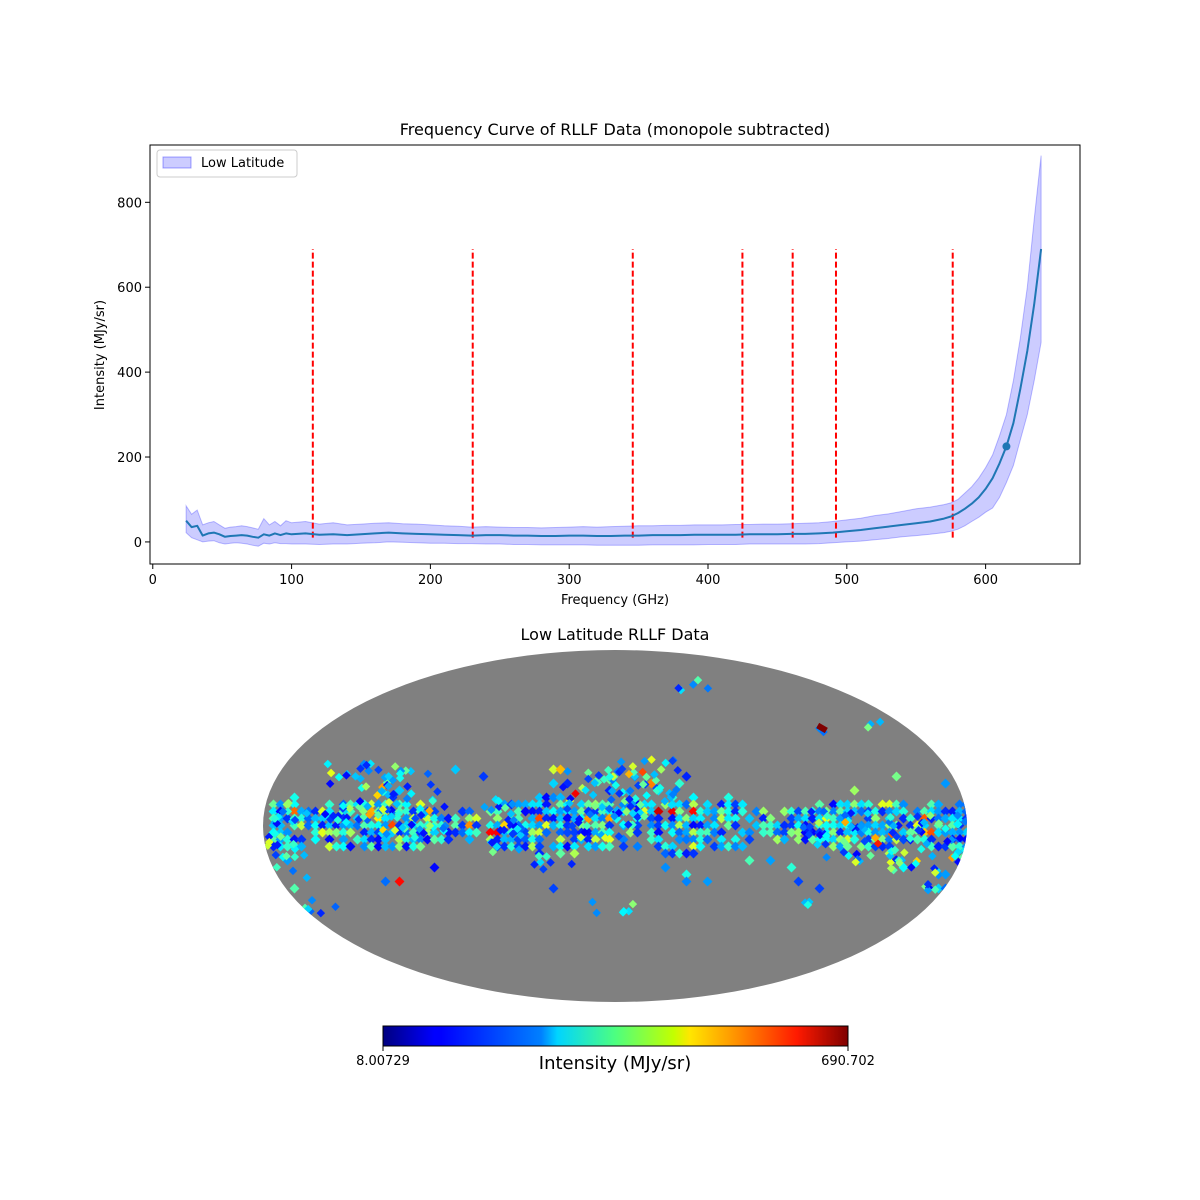 The image size is (1200, 1200). I want to click on legend-swatch, so click(177, 162).